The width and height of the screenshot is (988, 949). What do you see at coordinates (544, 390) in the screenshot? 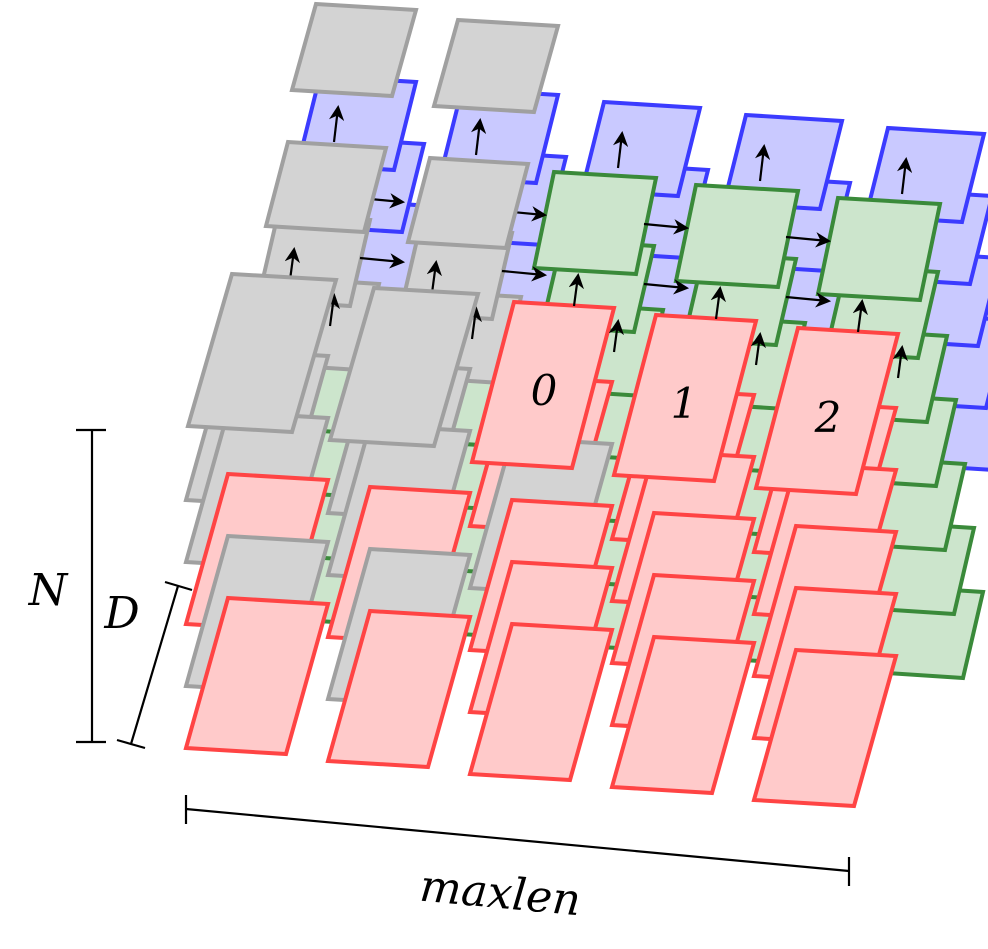
I see `token-label-0: 0` at bounding box center [544, 390].